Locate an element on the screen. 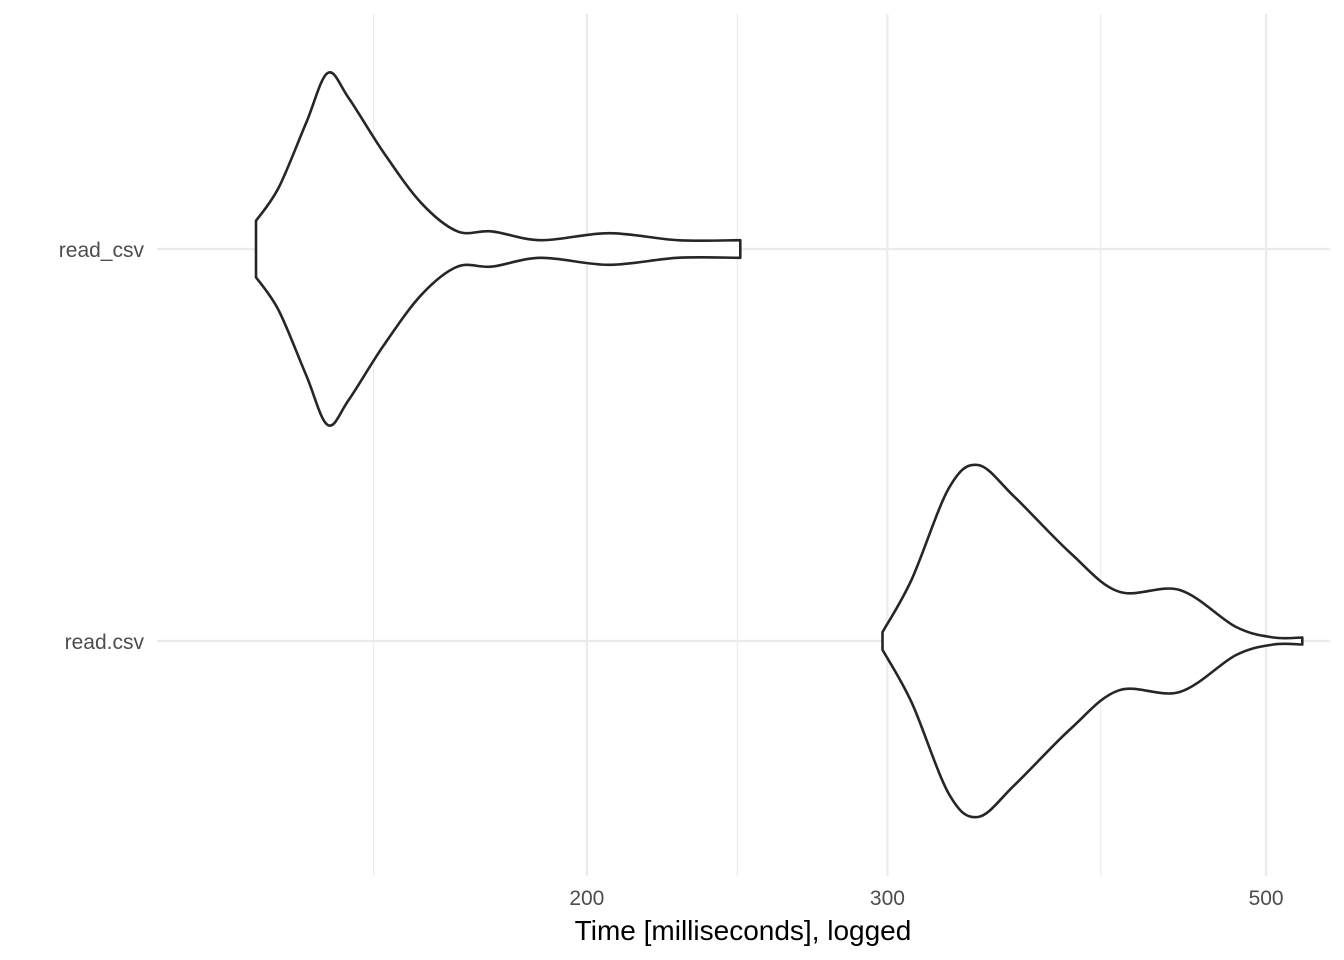 The width and height of the screenshot is (1344, 960). y-category-label: read.csv is located at coordinates (105, 642).